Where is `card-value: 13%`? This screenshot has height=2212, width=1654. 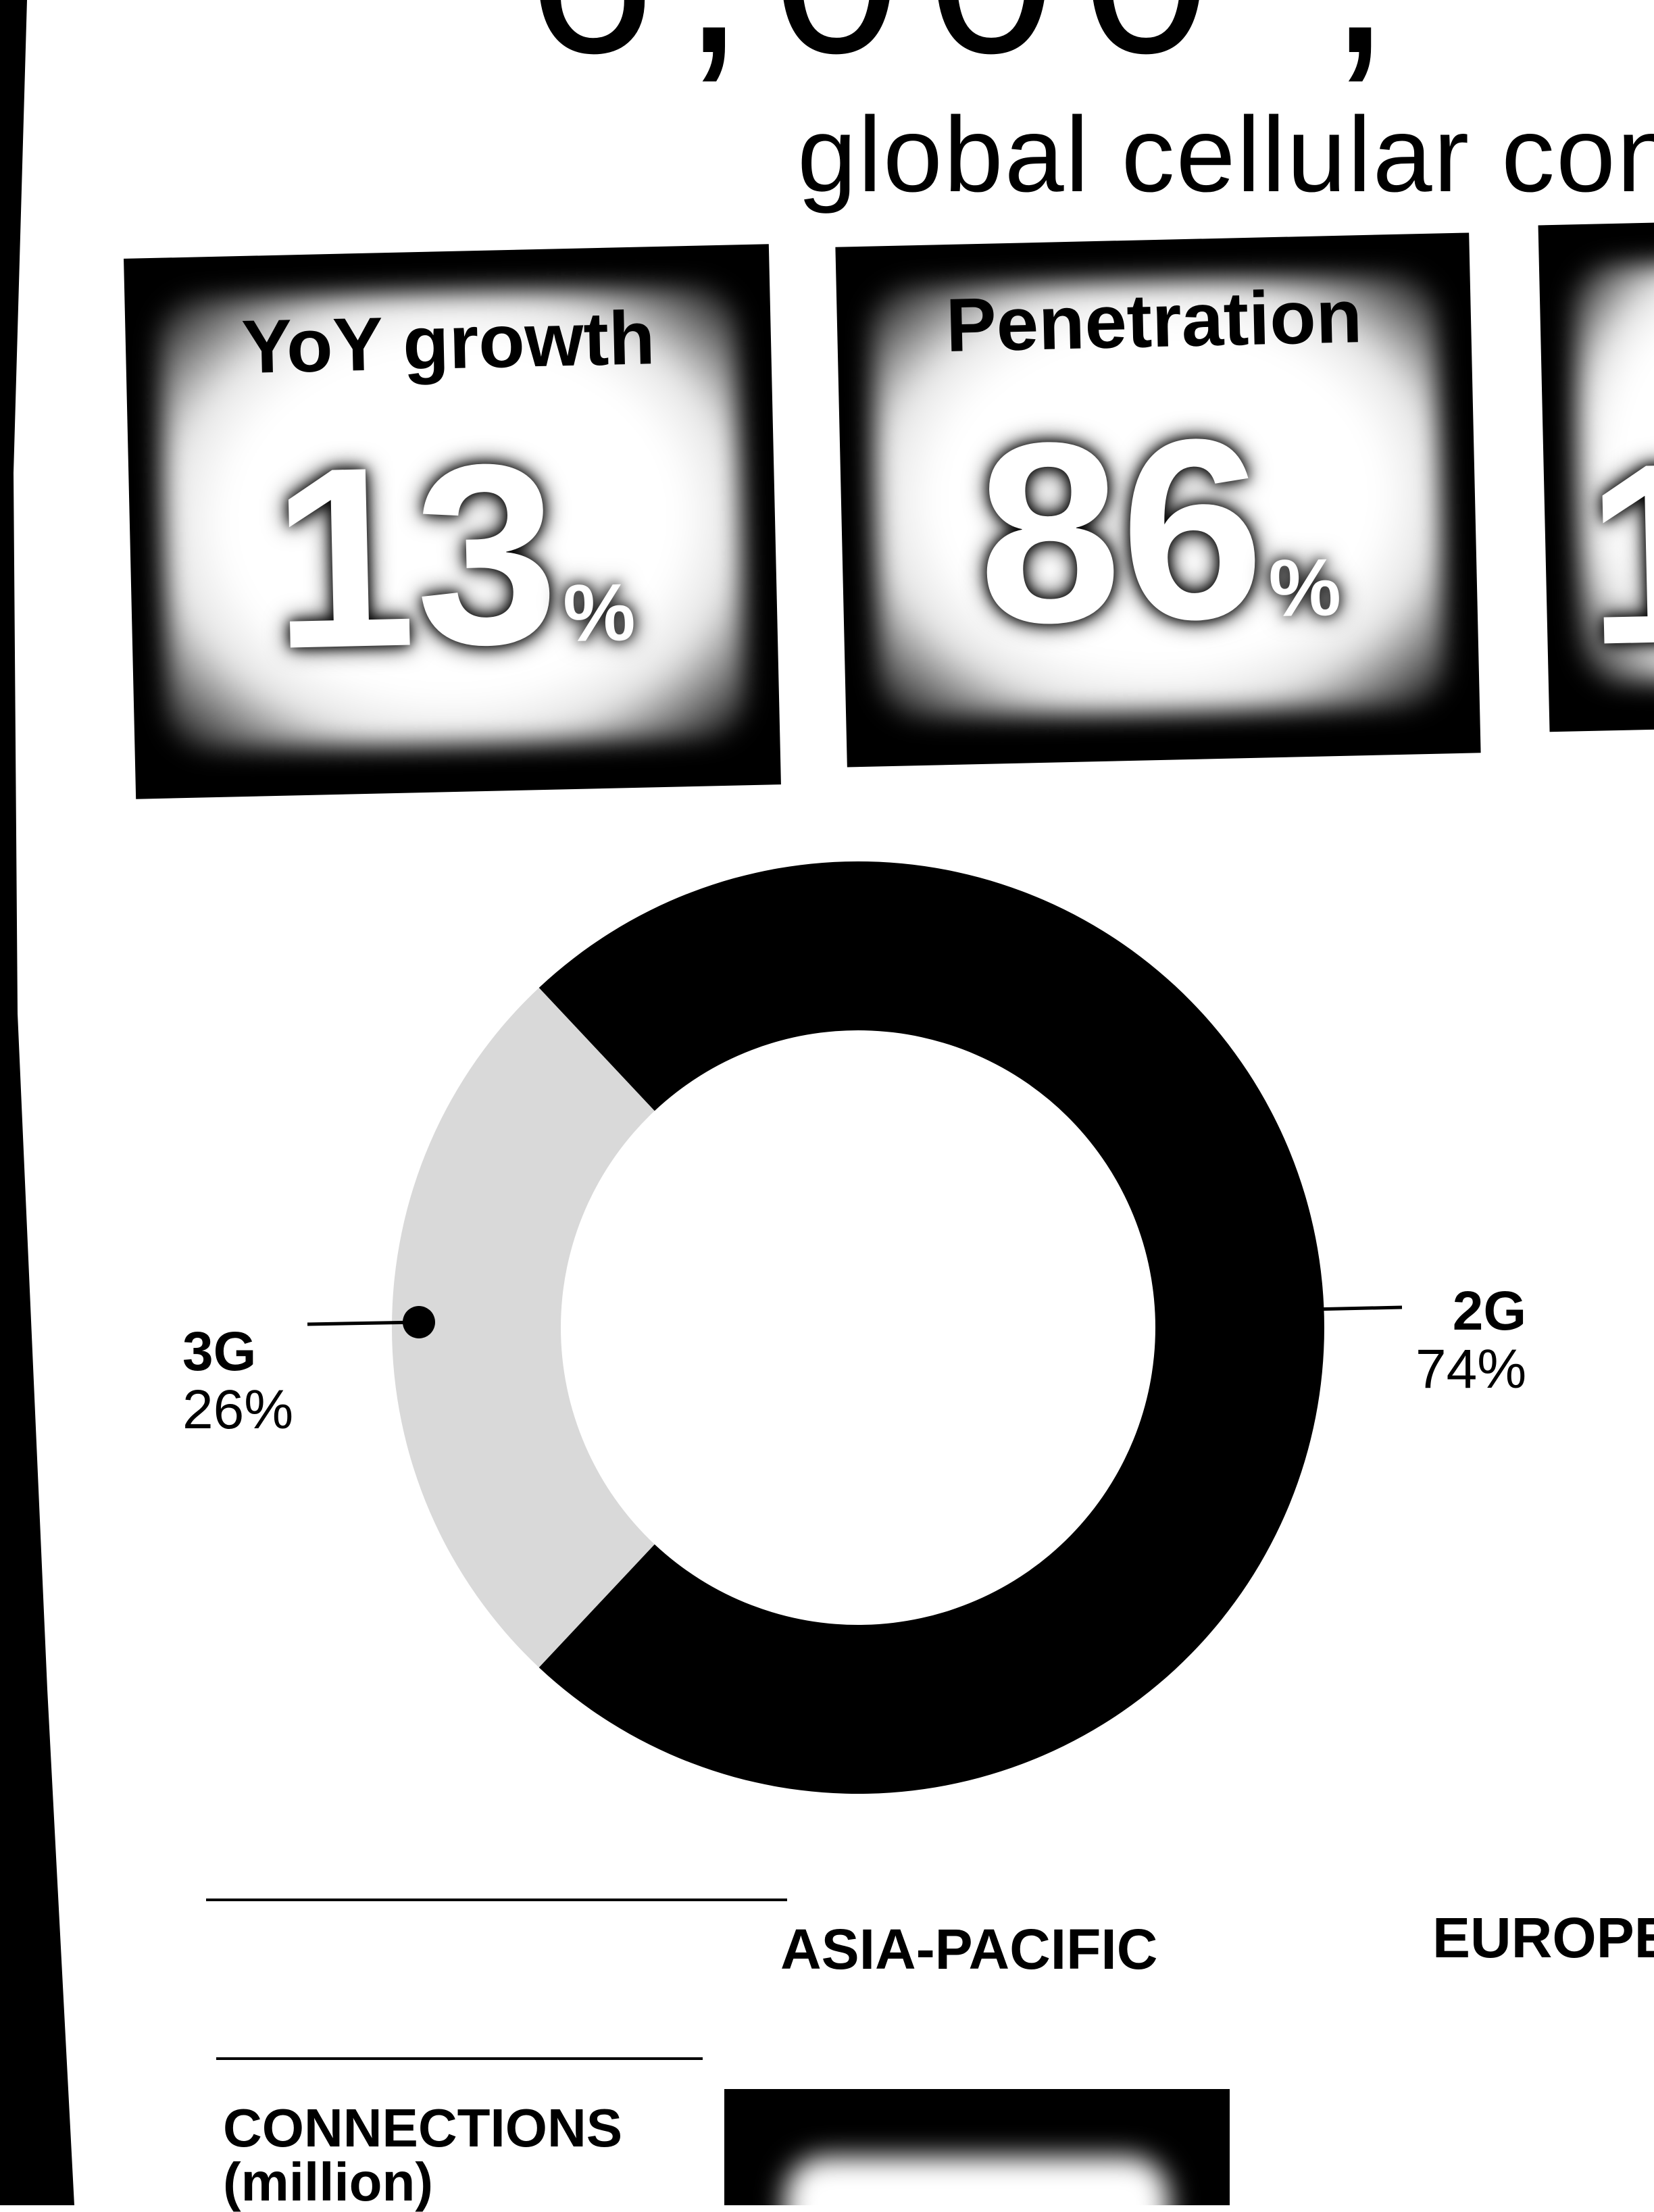 card-value: 13% is located at coordinates (453, 556).